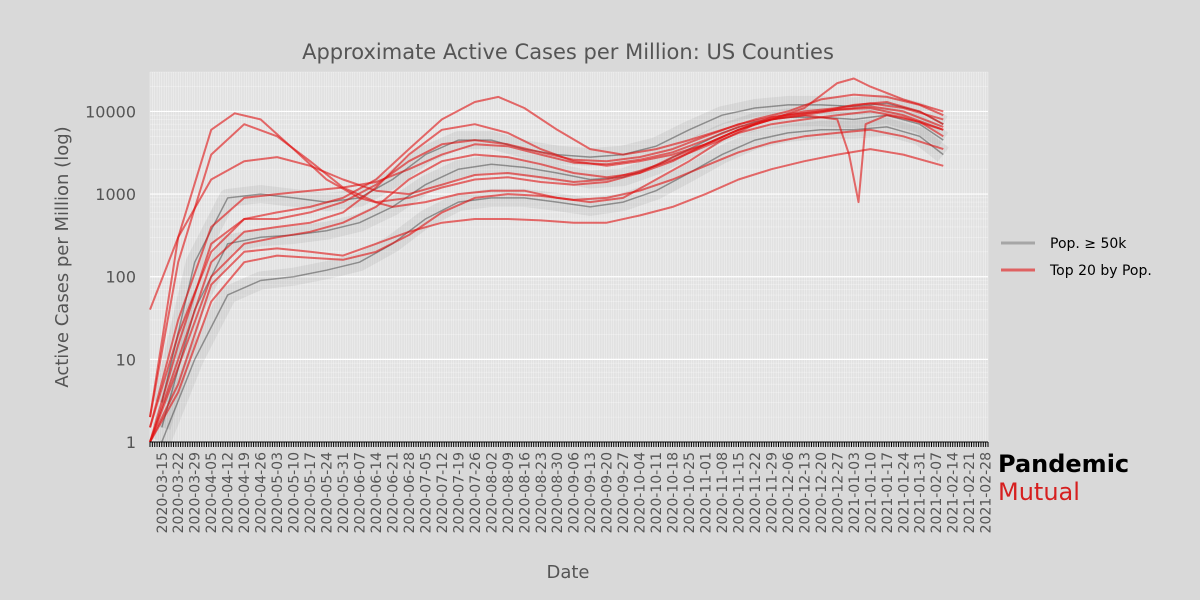 The height and width of the screenshot is (600, 1200). What do you see at coordinates (509, 492) in the screenshot?
I see `x-tick-label: 2020-08-09` at bounding box center [509, 492].